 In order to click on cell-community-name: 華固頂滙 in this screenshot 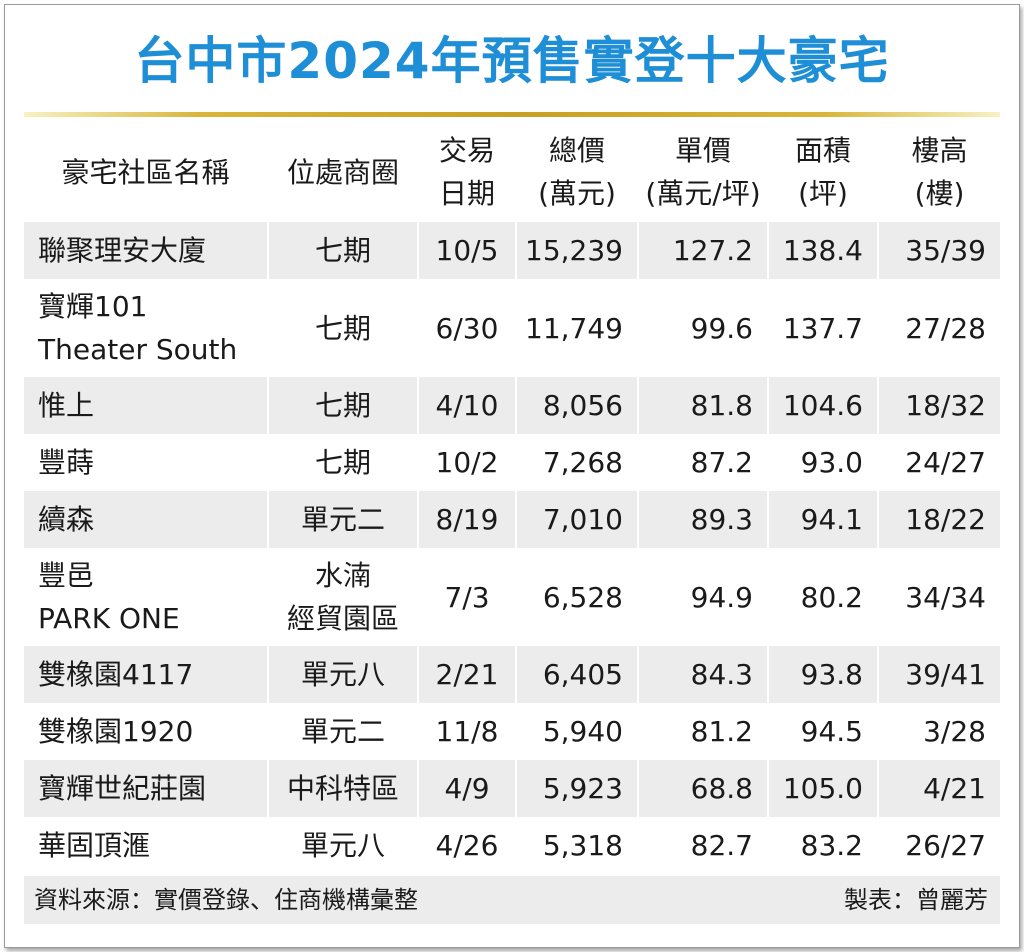, I will do `click(146, 845)`.